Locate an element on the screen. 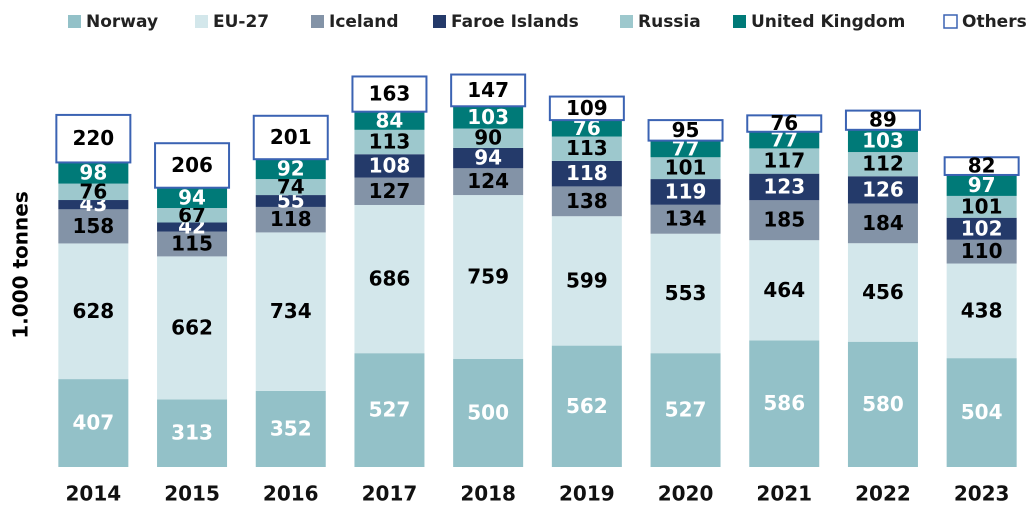 The width and height of the screenshot is (1031, 505). data-label: 94 is located at coordinates (488, 158).